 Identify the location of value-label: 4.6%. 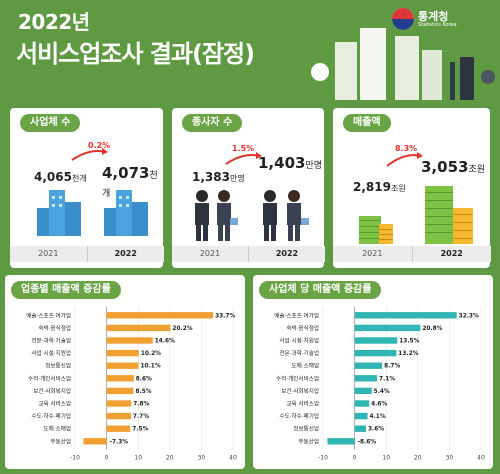
(379, 405).